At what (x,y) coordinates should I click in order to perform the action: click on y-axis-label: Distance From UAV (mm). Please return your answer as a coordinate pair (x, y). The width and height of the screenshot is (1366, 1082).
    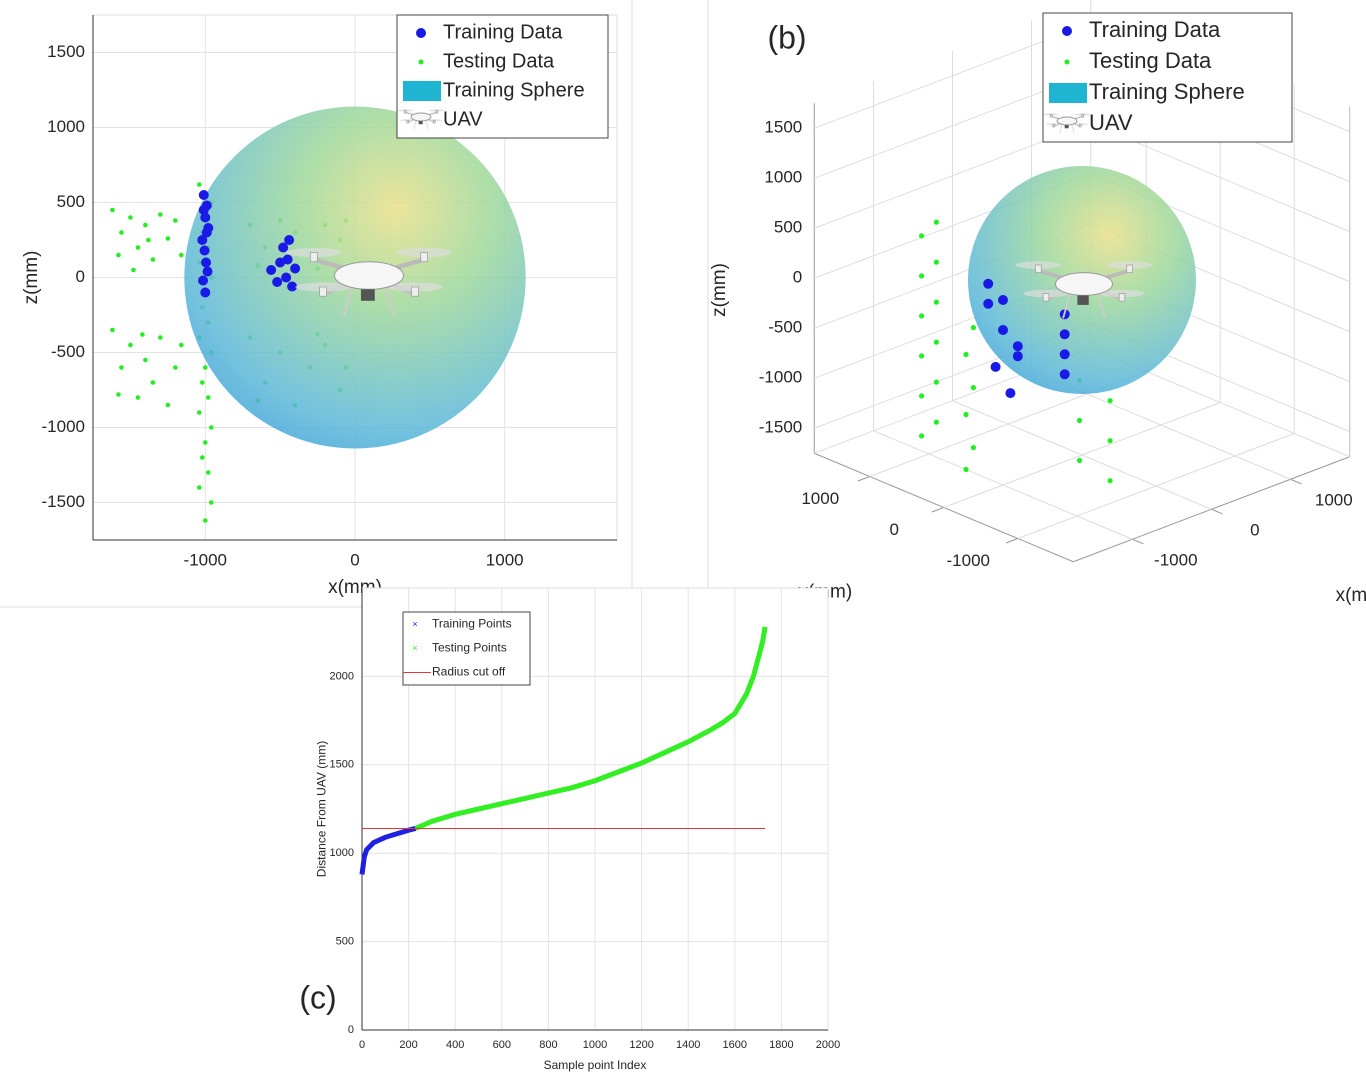
    Looking at the image, I should click on (322, 809).